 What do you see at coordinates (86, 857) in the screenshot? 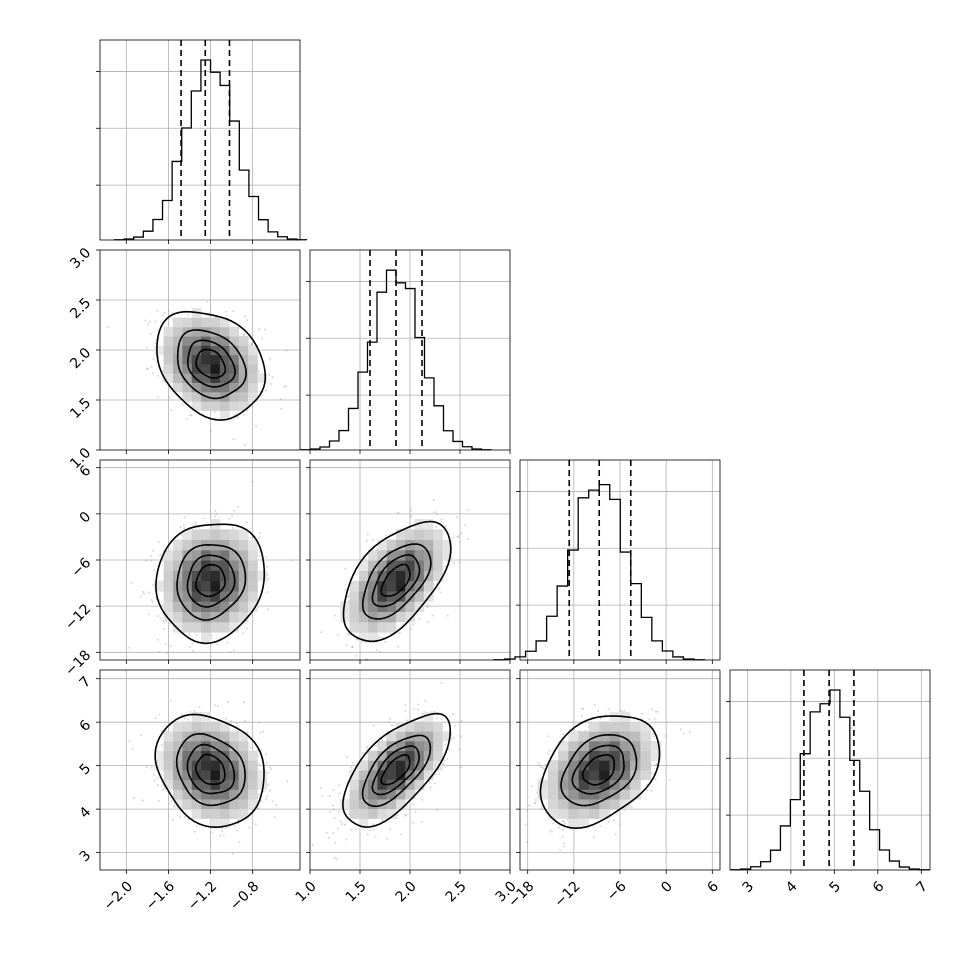
I see `y-tick-label: 3` at bounding box center [86, 857].